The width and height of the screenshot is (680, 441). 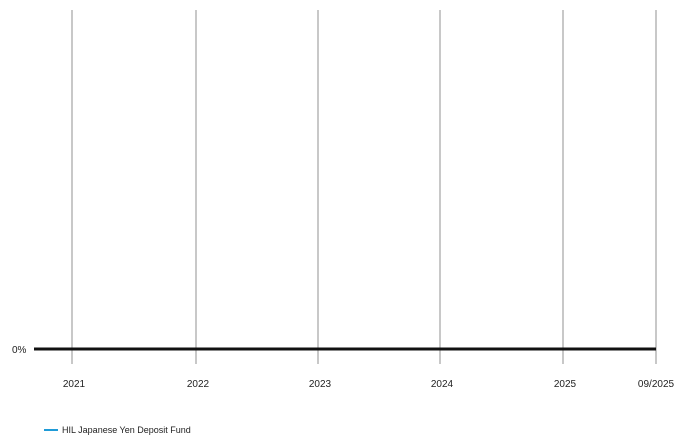 I want to click on x-tick-label: 2023, so click(x=320, y=384).